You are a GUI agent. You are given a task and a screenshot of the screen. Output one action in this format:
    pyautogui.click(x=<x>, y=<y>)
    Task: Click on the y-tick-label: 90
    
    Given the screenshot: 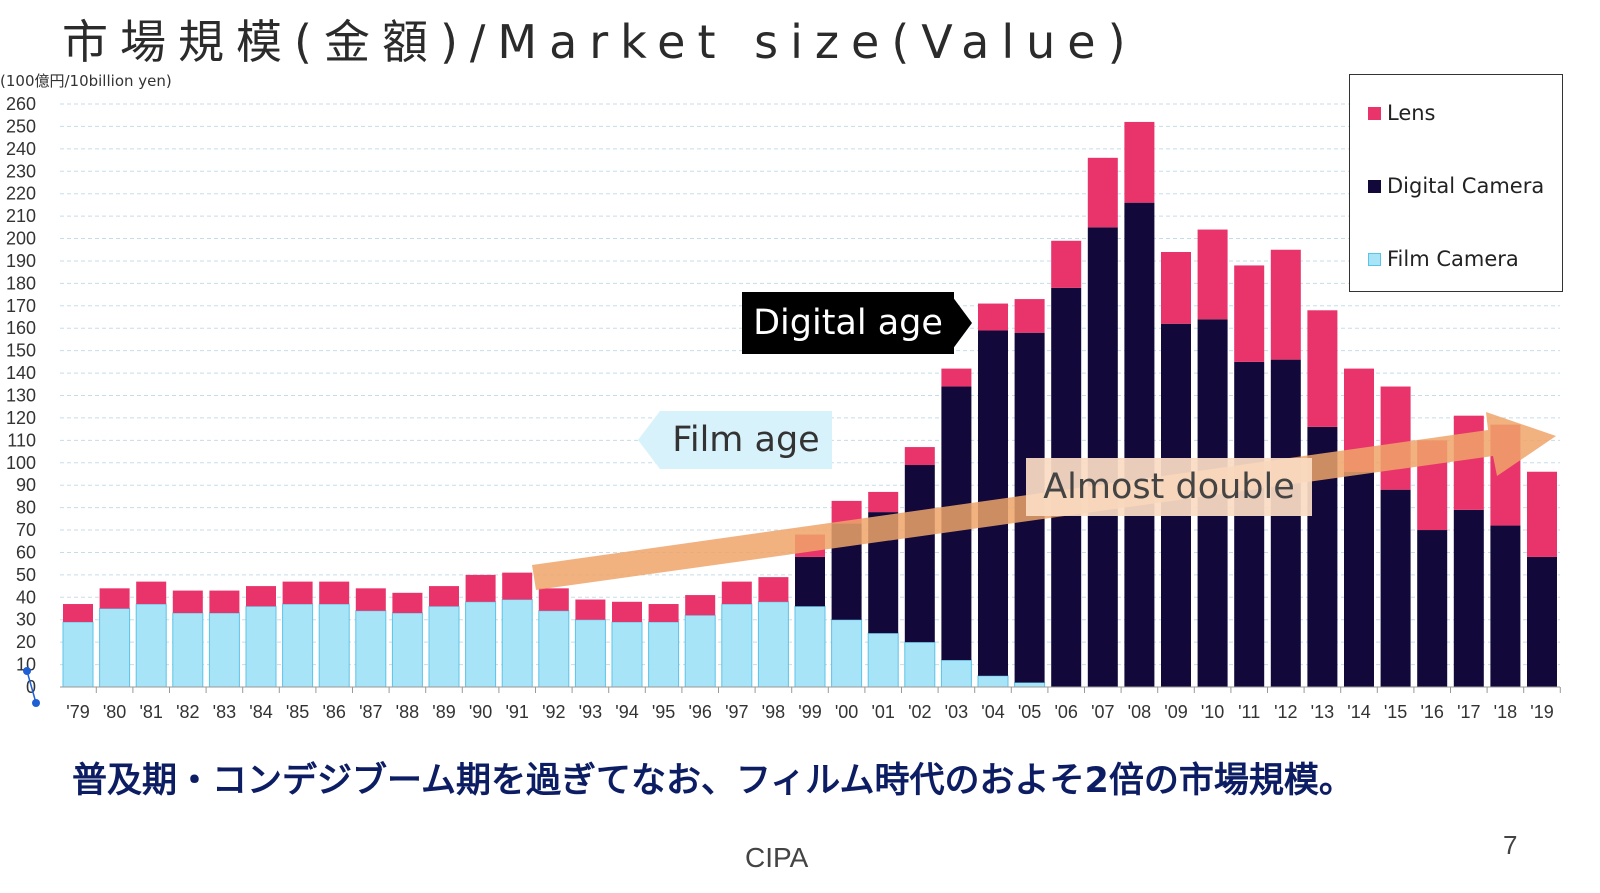 What is the action you would take?
    pyautogui.click(x=26, y=485)
    